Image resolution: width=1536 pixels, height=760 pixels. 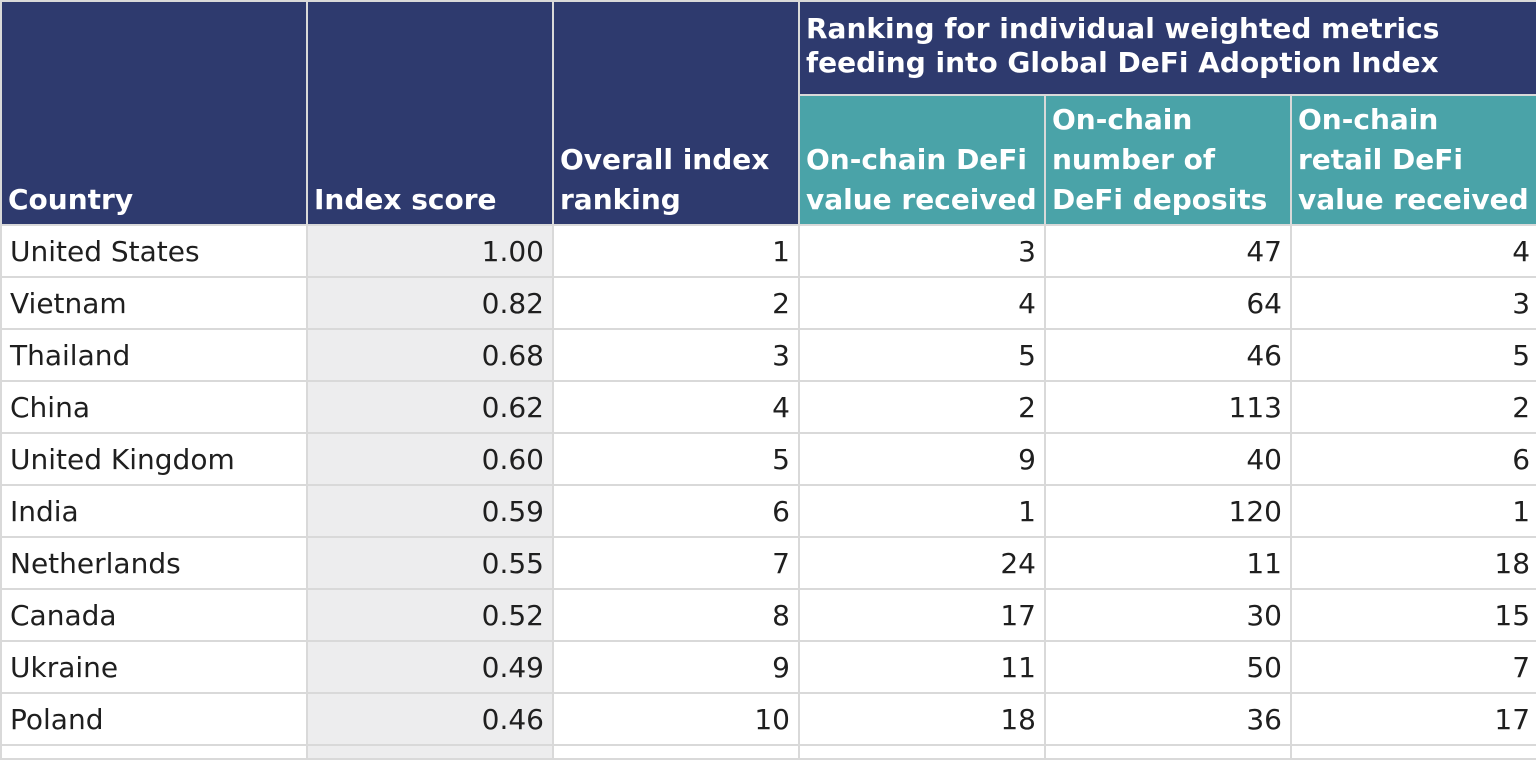 What do you see at coordinates (154, 251) in the screenshot?
I see `cell-country: United States` at bounding box center [154, 251].